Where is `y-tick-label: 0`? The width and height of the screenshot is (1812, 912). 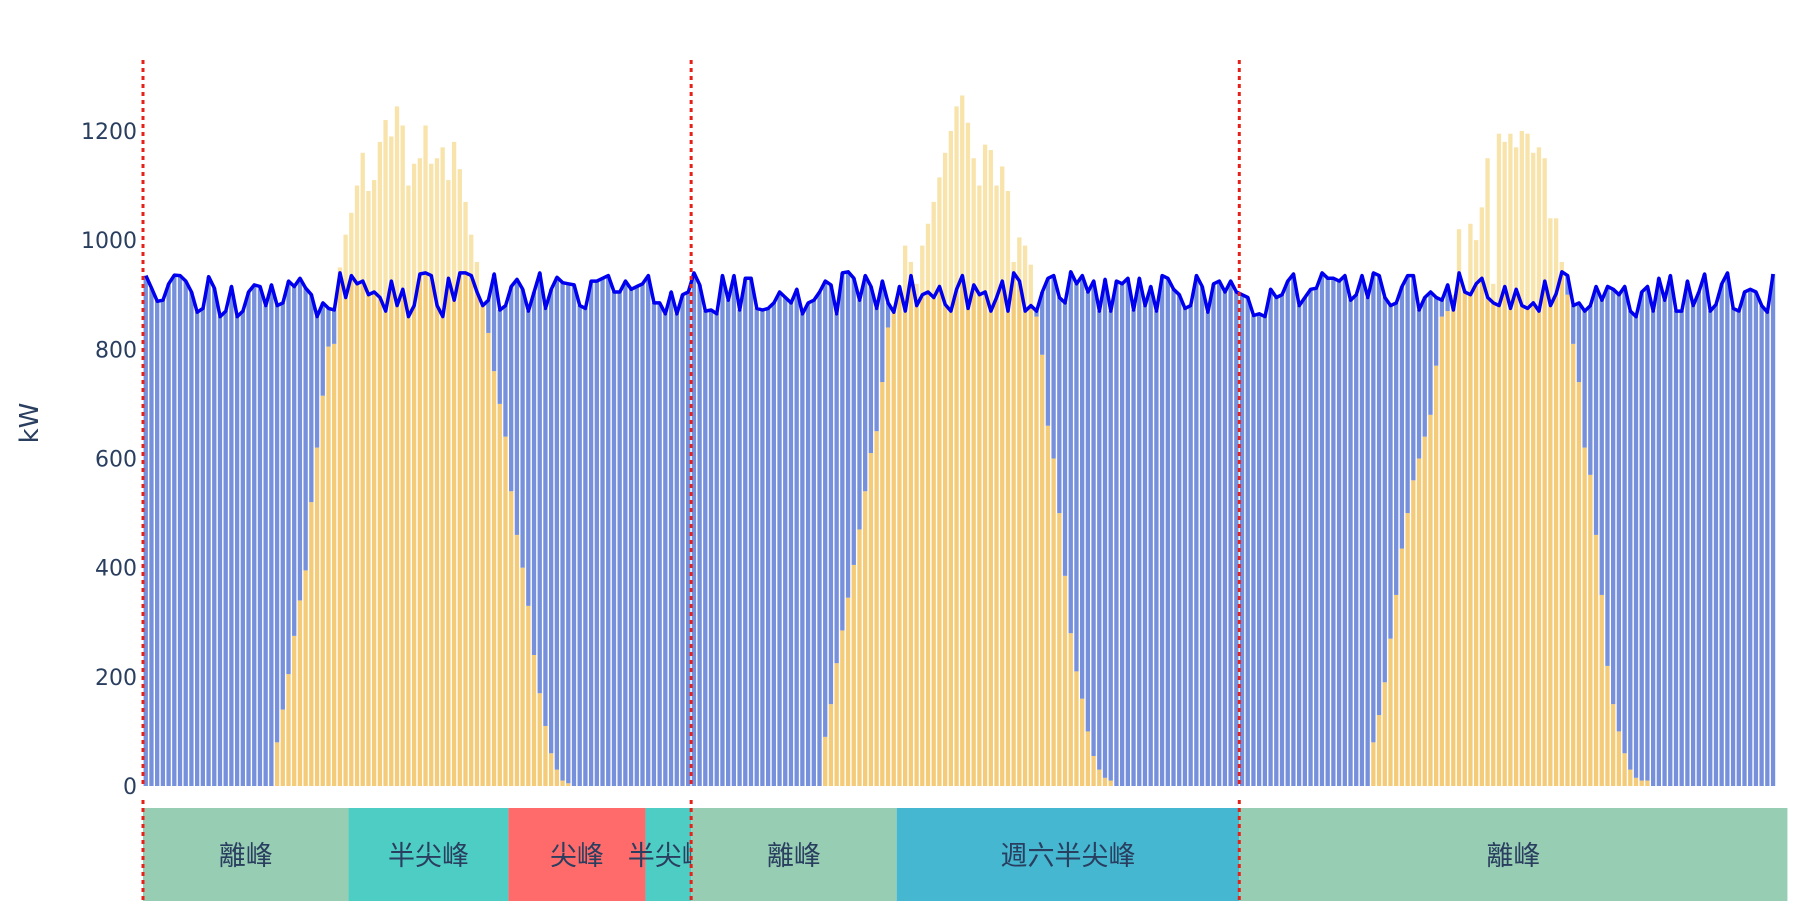
y-tick-label: 0 is located at coordinates (130, 787).